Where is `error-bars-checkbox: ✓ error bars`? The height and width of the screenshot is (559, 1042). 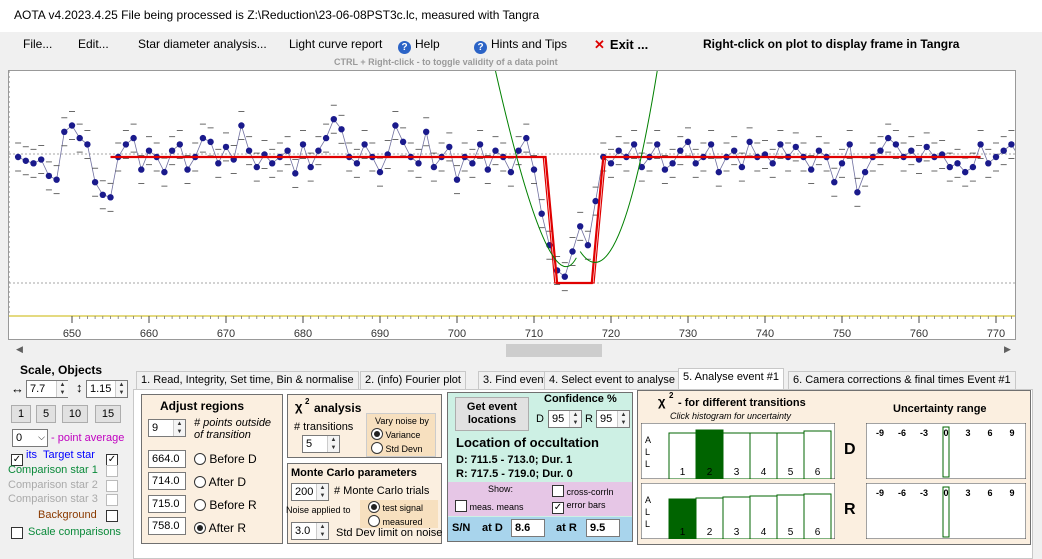 error-bars-checkbox: ✓ error bars is located at coordinates (579, 507).